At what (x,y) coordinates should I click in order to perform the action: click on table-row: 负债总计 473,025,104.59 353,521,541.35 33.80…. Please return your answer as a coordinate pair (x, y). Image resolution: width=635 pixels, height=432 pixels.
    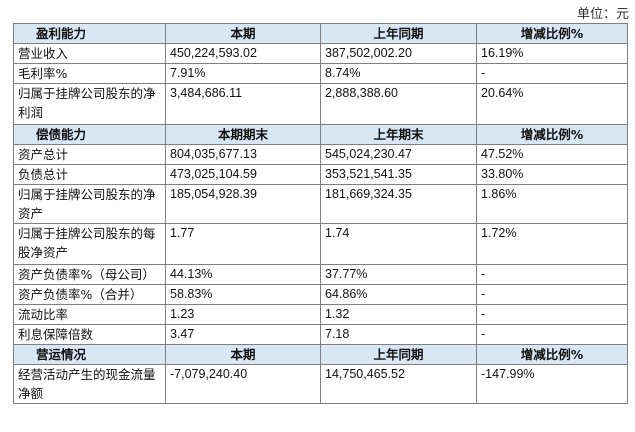
    Looking at the image, I should click on (320, 174).